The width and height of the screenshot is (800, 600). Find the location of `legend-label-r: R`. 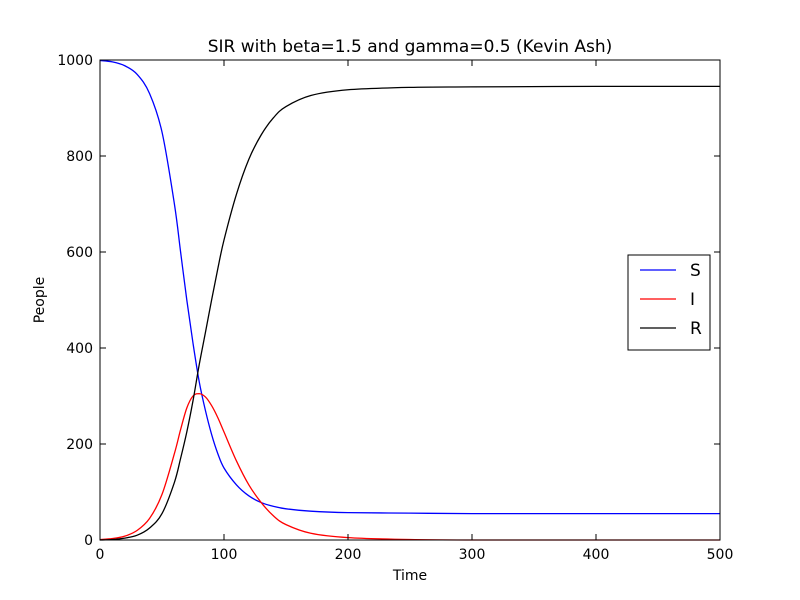

legend-label-r: R is located at coordinates (696, 329).